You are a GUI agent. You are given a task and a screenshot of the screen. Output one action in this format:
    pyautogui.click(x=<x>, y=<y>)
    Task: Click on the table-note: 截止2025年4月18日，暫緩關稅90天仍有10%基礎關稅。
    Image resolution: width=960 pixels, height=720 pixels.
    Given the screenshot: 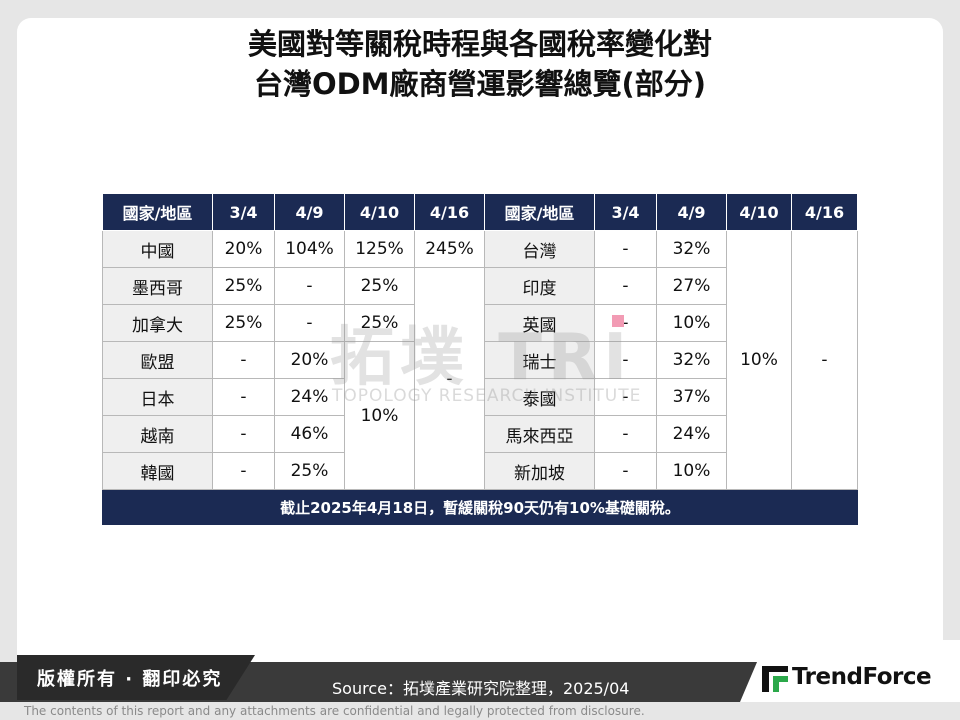 What is the action you would take?
    pyautogui.click(x=480, y=507)
    